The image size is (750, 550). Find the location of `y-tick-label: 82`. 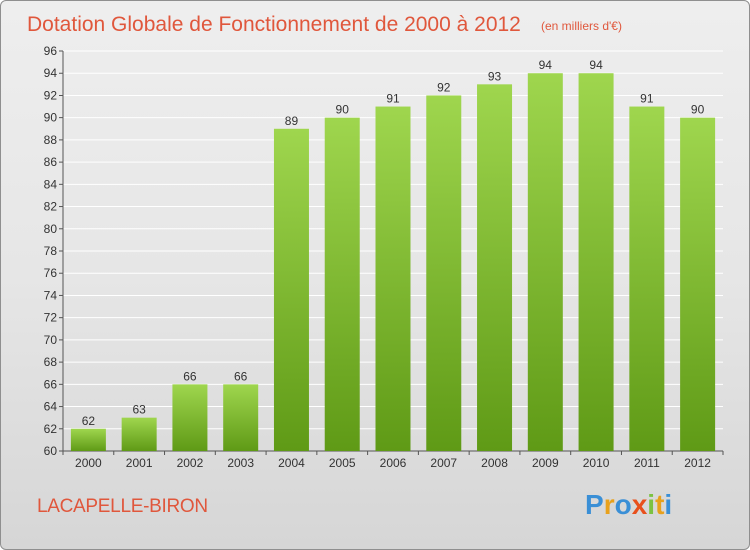

y-tick-label: 82 is located at coordinates (51, 207).